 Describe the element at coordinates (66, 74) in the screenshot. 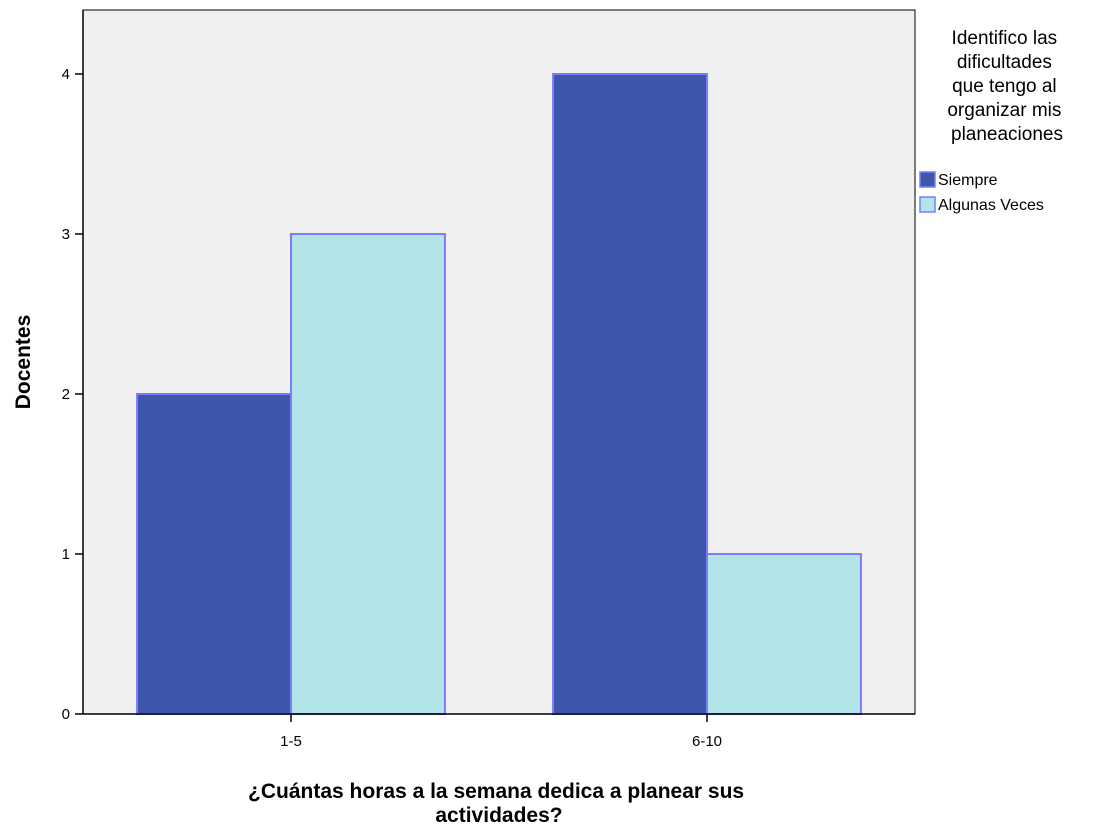

I see `y-tick-label-4: 4` at that location.